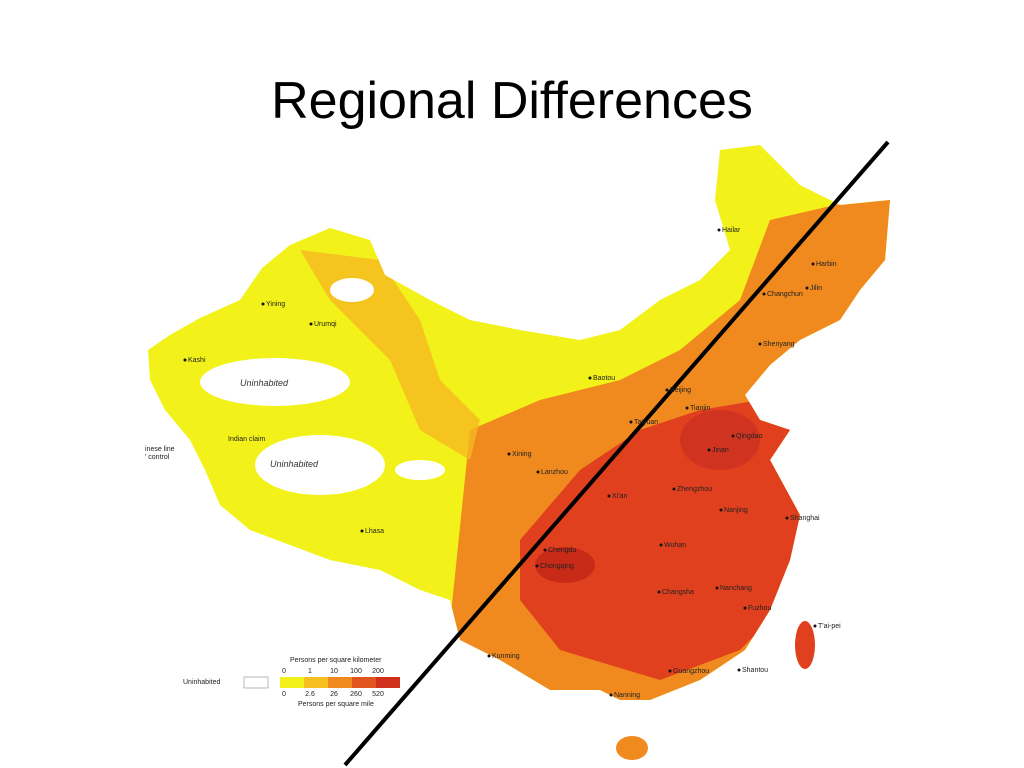 The width and height of the screenshot is (1024, 768). Describe the element at coordinates (284, 671) in the screenshot. I see `legend-km-value: 0` at that location.